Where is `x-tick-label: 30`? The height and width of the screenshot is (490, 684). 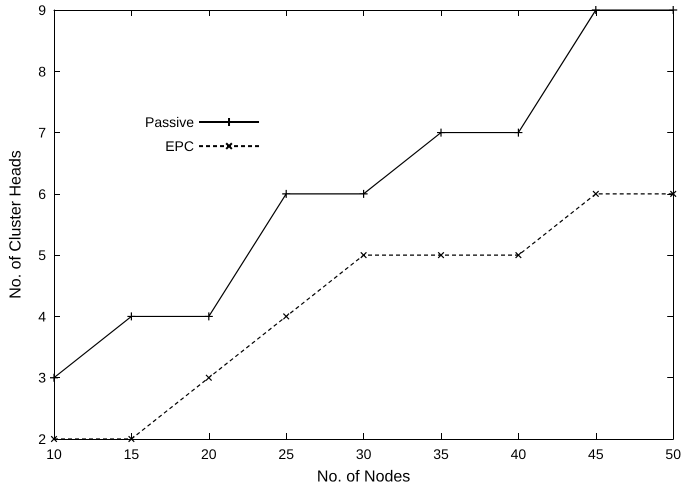 x-tick-label: 30 is located at coordinates (364, 454).